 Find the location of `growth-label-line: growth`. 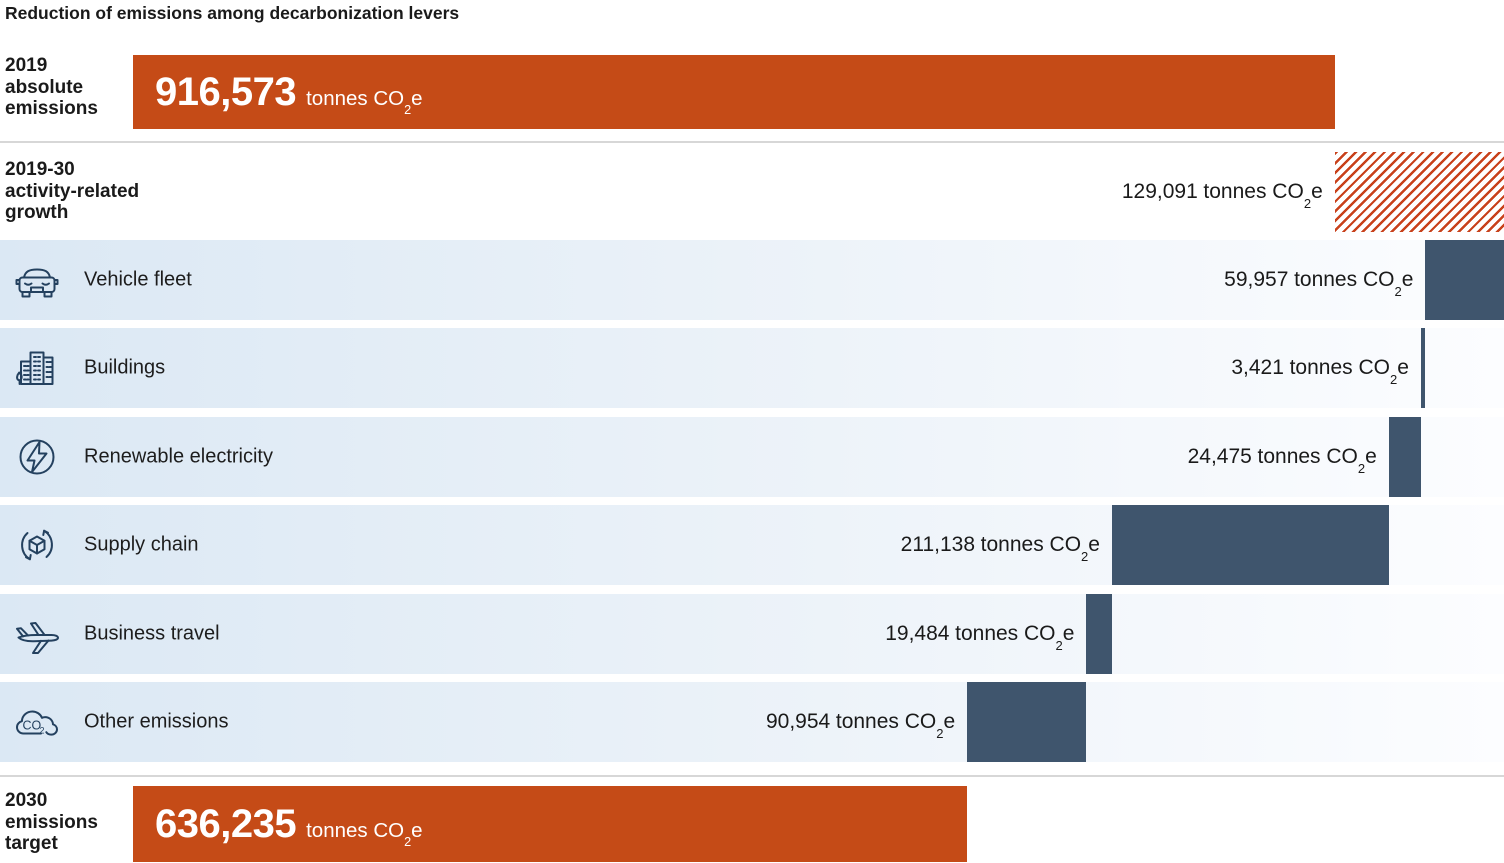

growth-label-line: growth is located at coordinates (37, 212).